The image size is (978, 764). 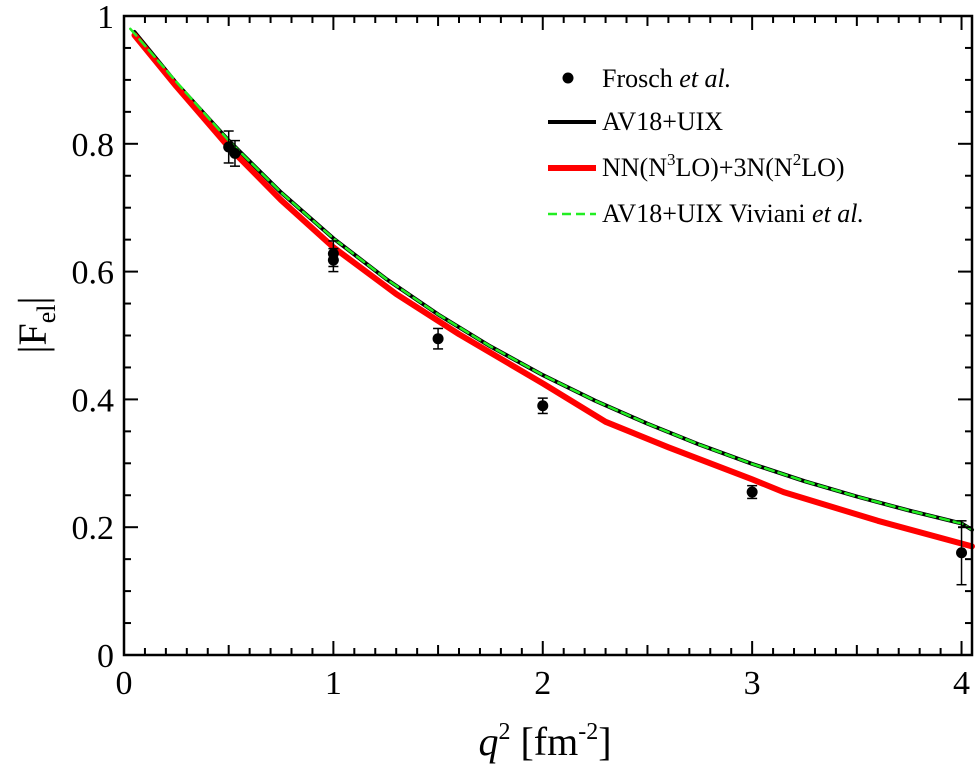 What do you see at coordinates (604, 741) in the screenshot?
I see `x-axis-title-unit-close: ]` at bounding box center [604, 741].